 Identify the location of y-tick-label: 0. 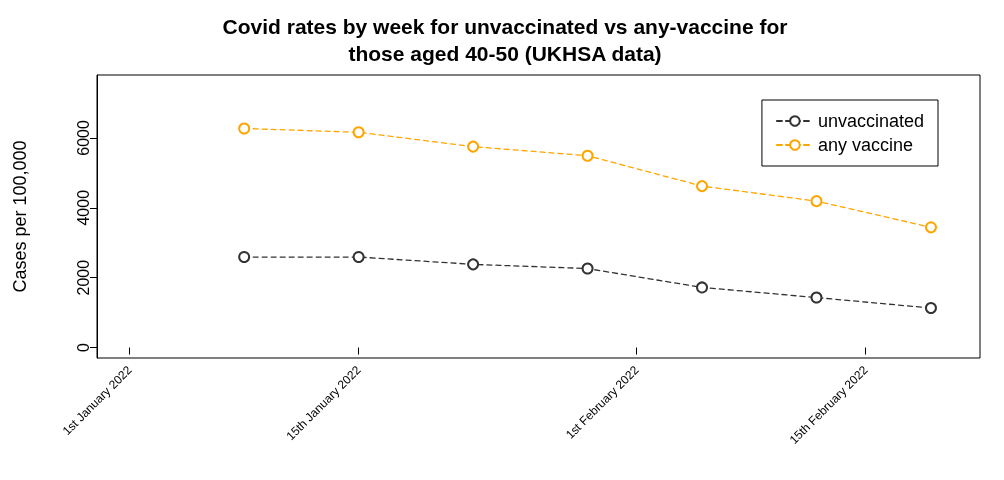
(83, 347).